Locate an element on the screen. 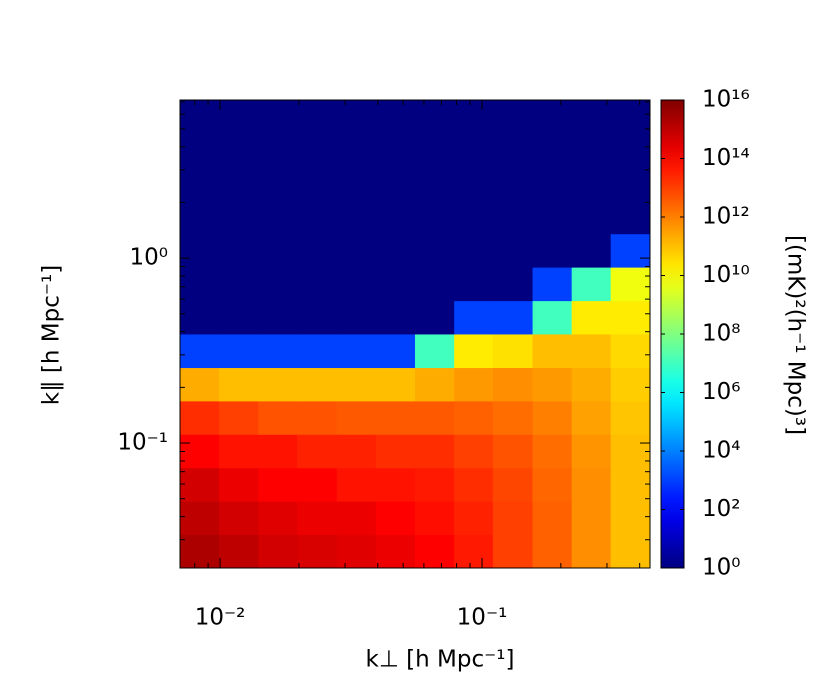  x-axis-label: k⊥ [h Mpc⁻¹] is located at coordinates (440, 660).